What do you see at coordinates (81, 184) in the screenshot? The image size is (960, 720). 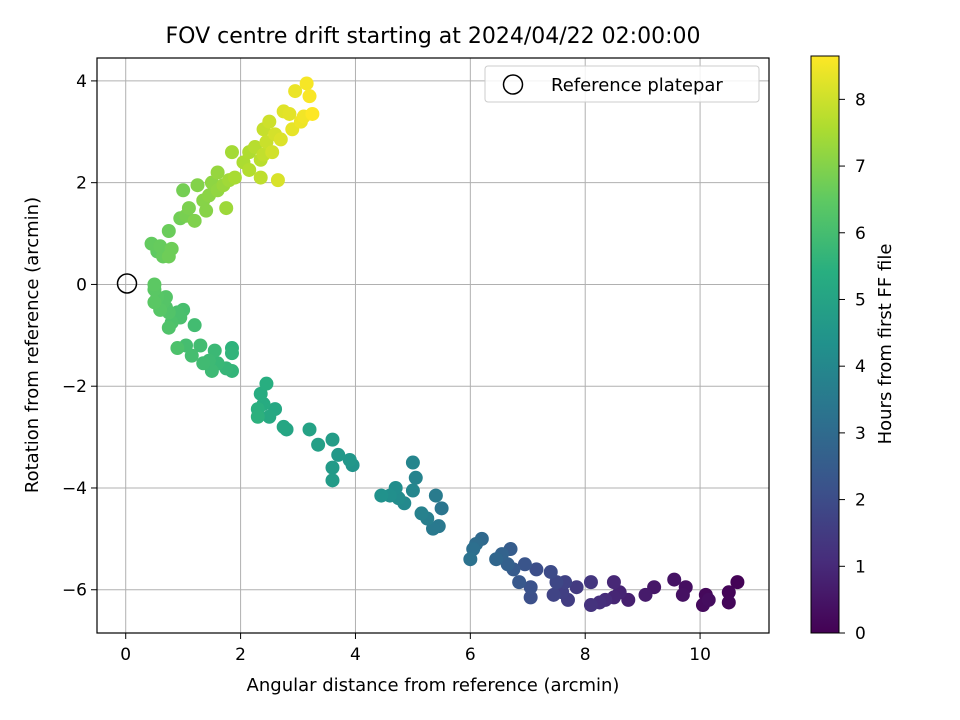 I see `y-tick-label: 2` at bounding box center [81, 184].